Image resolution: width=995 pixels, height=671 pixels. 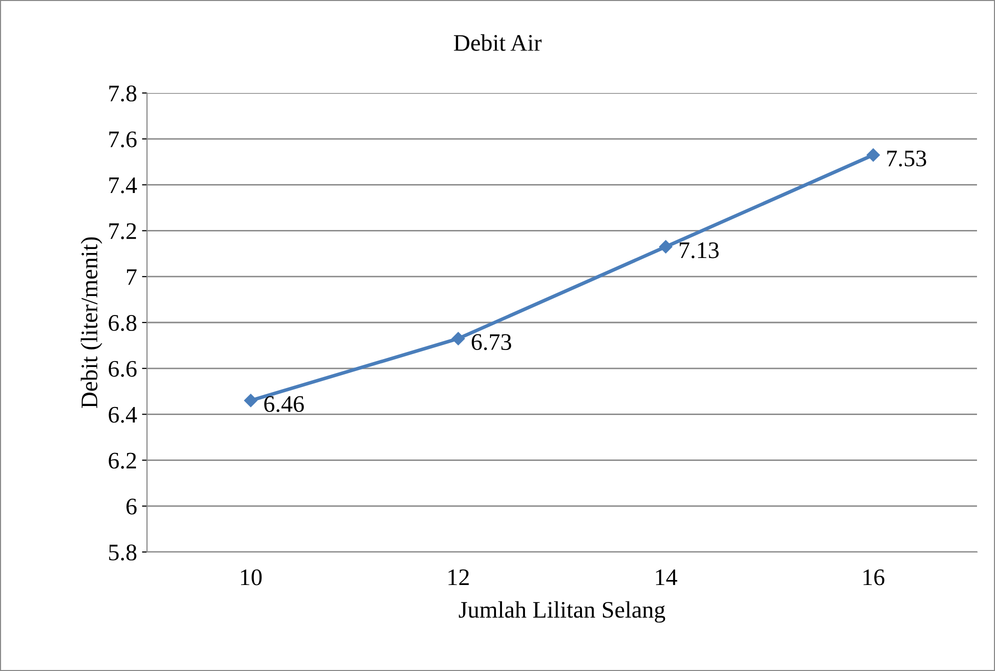 I want to click on y-tick-label: 6.4, so click(x=122, y=414).